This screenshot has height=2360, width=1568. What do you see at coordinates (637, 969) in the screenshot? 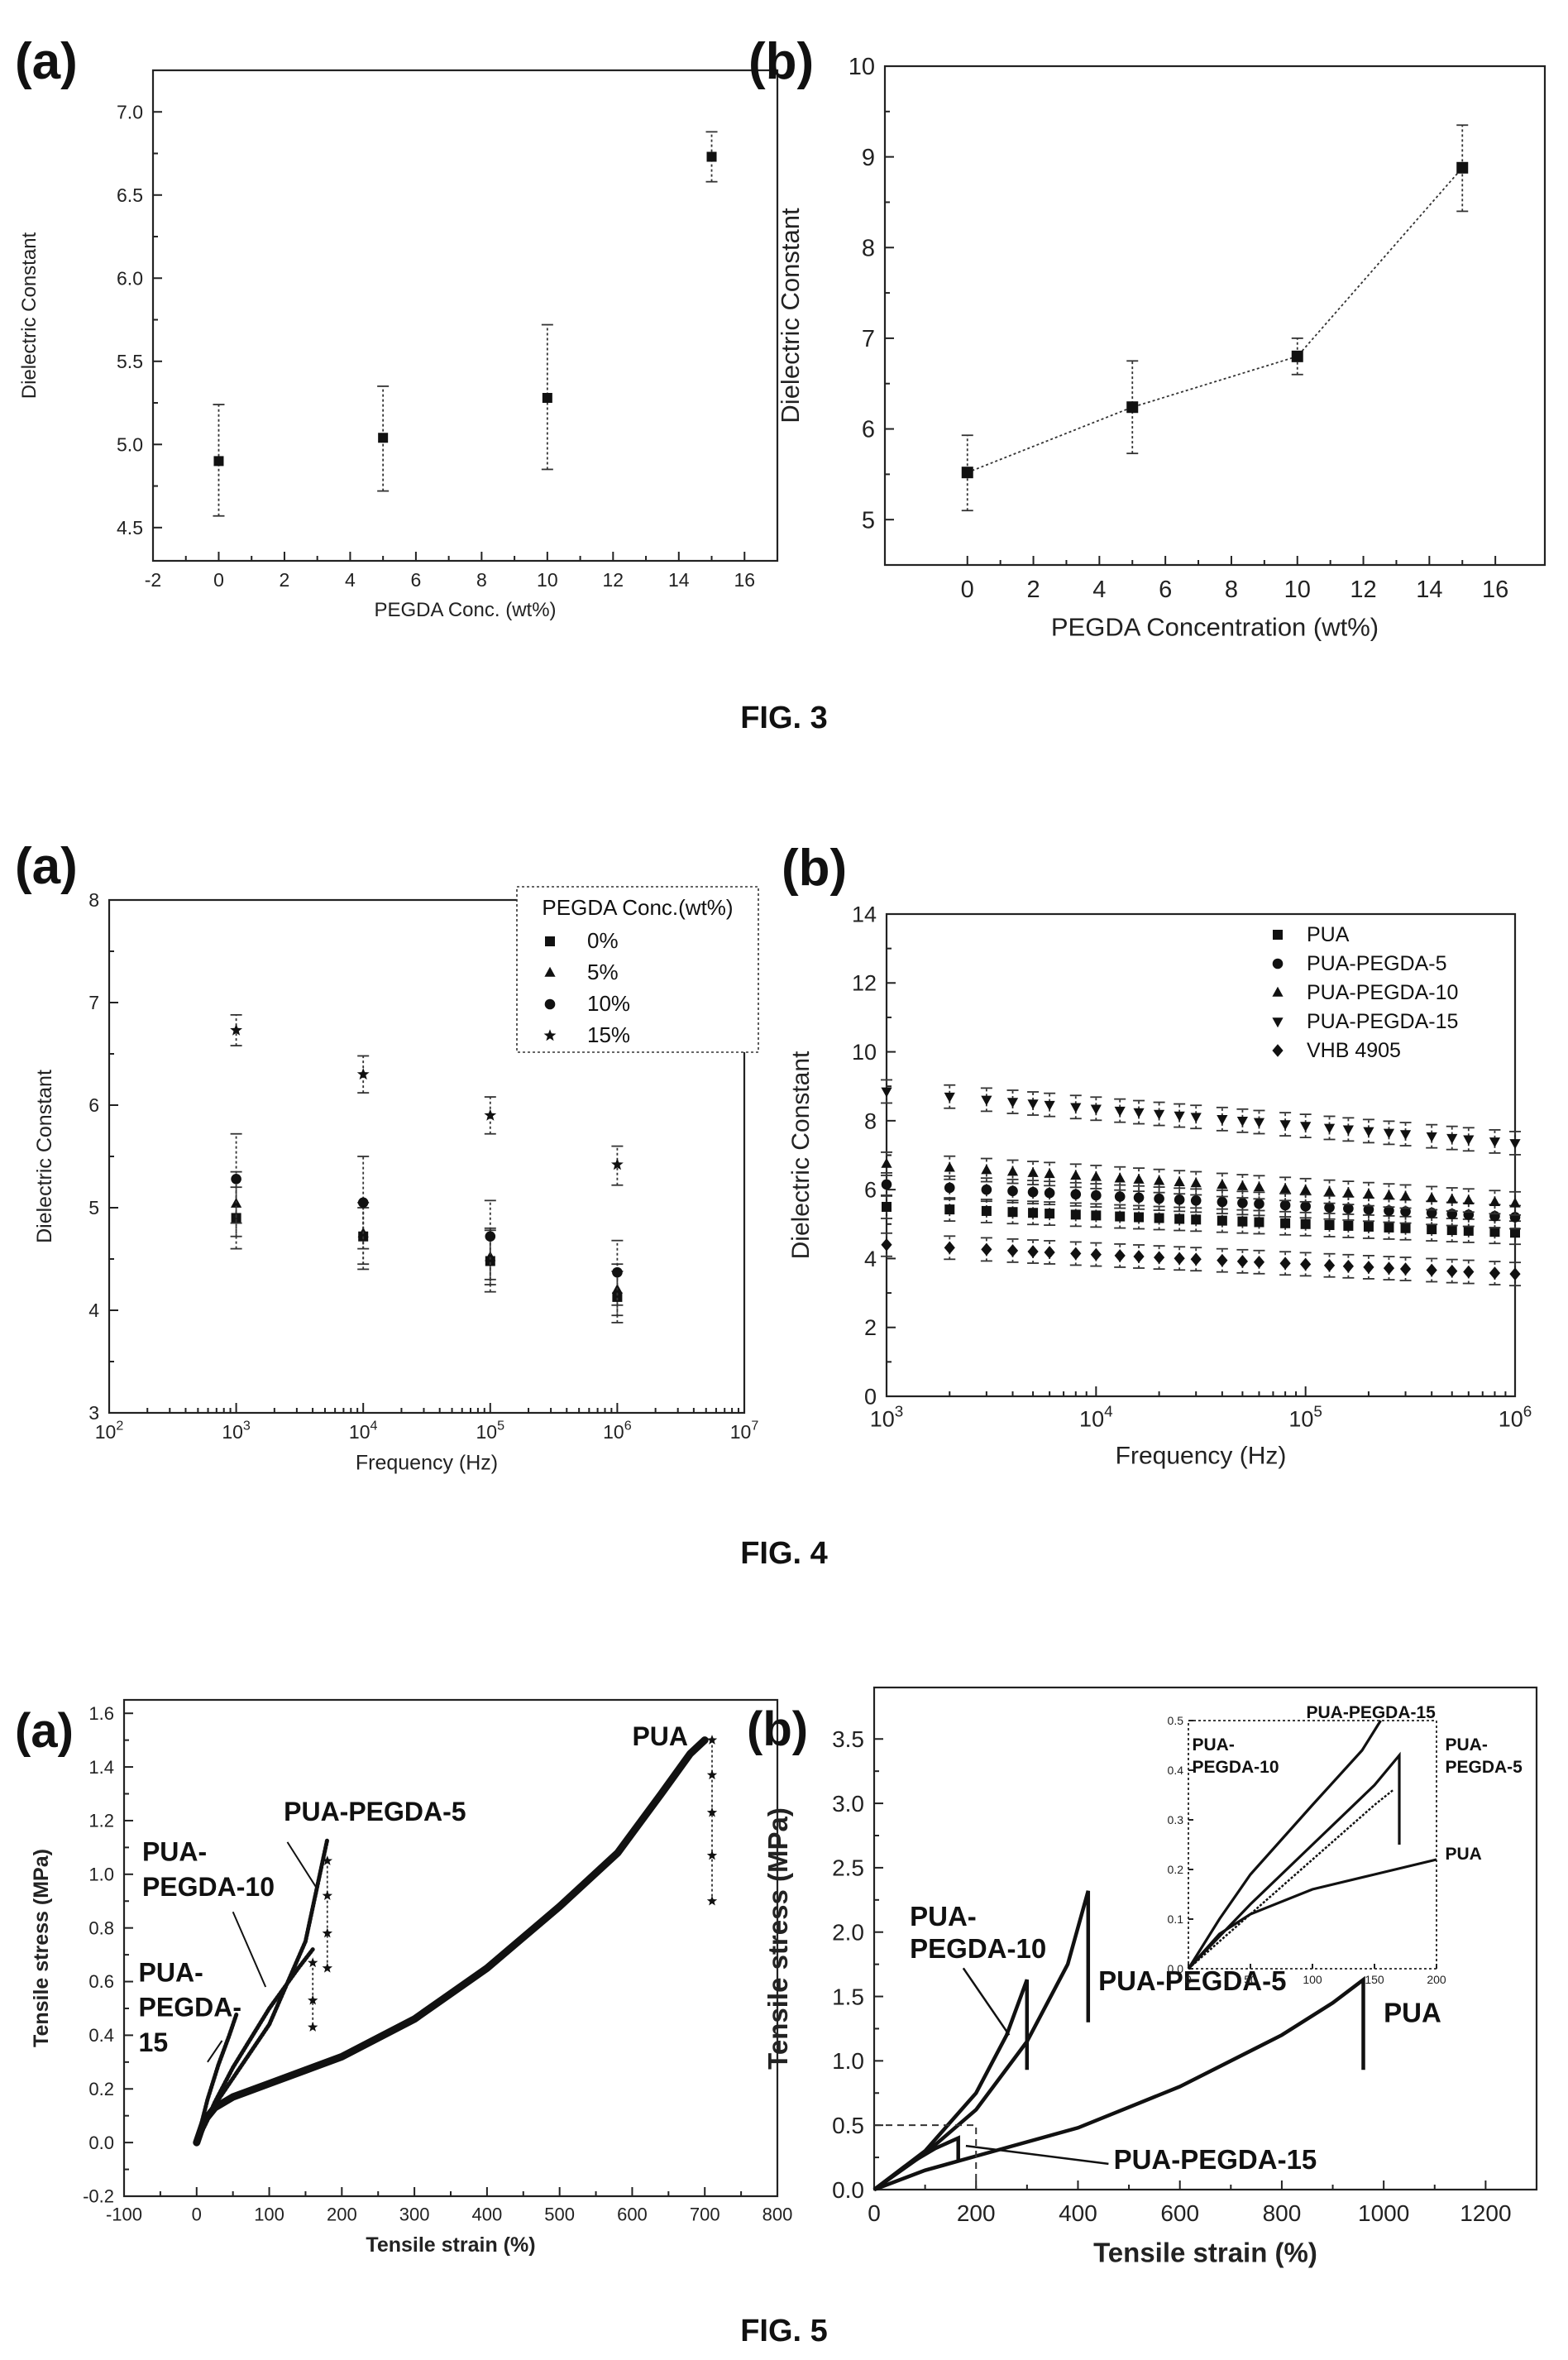
I see `legend-box` at bounding box center [637, 969].